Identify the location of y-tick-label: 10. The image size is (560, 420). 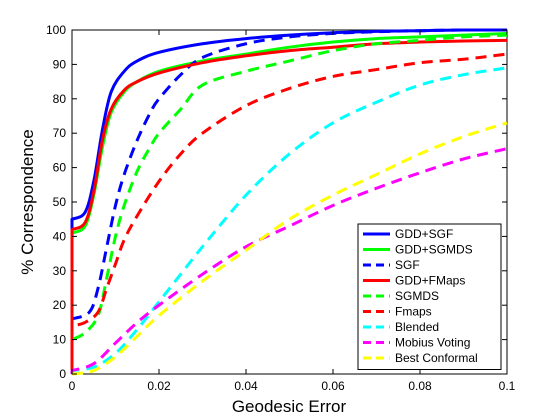
(60, 340).